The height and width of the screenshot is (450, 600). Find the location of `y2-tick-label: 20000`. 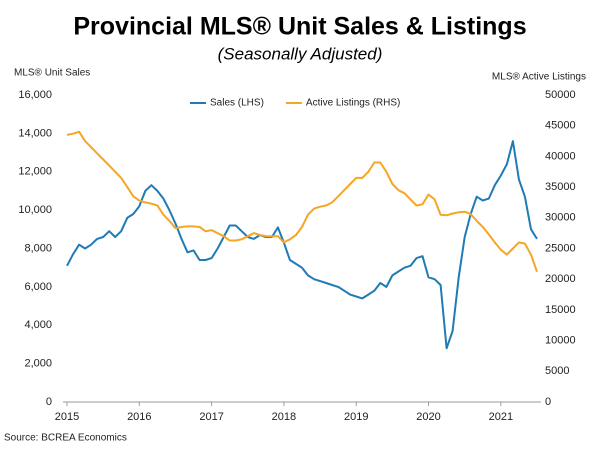

y2-tick-label: 20000 is located at coordinates (560, 279).